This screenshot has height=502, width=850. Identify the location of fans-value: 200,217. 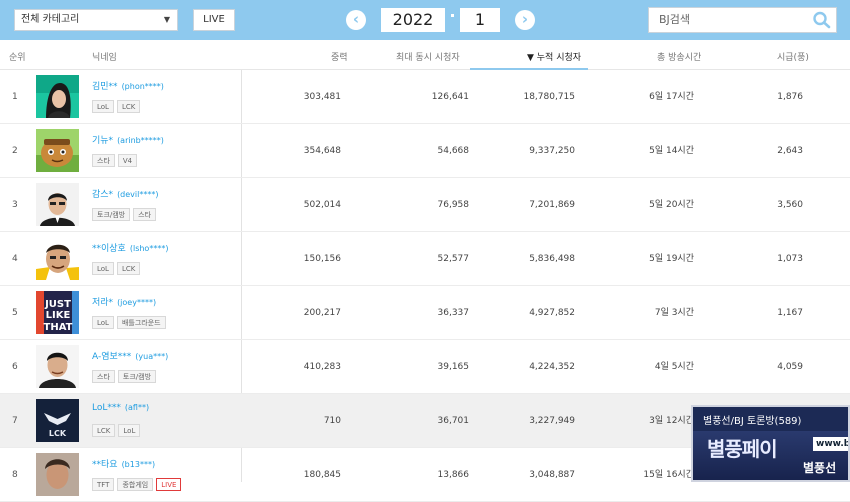
(322, 313).